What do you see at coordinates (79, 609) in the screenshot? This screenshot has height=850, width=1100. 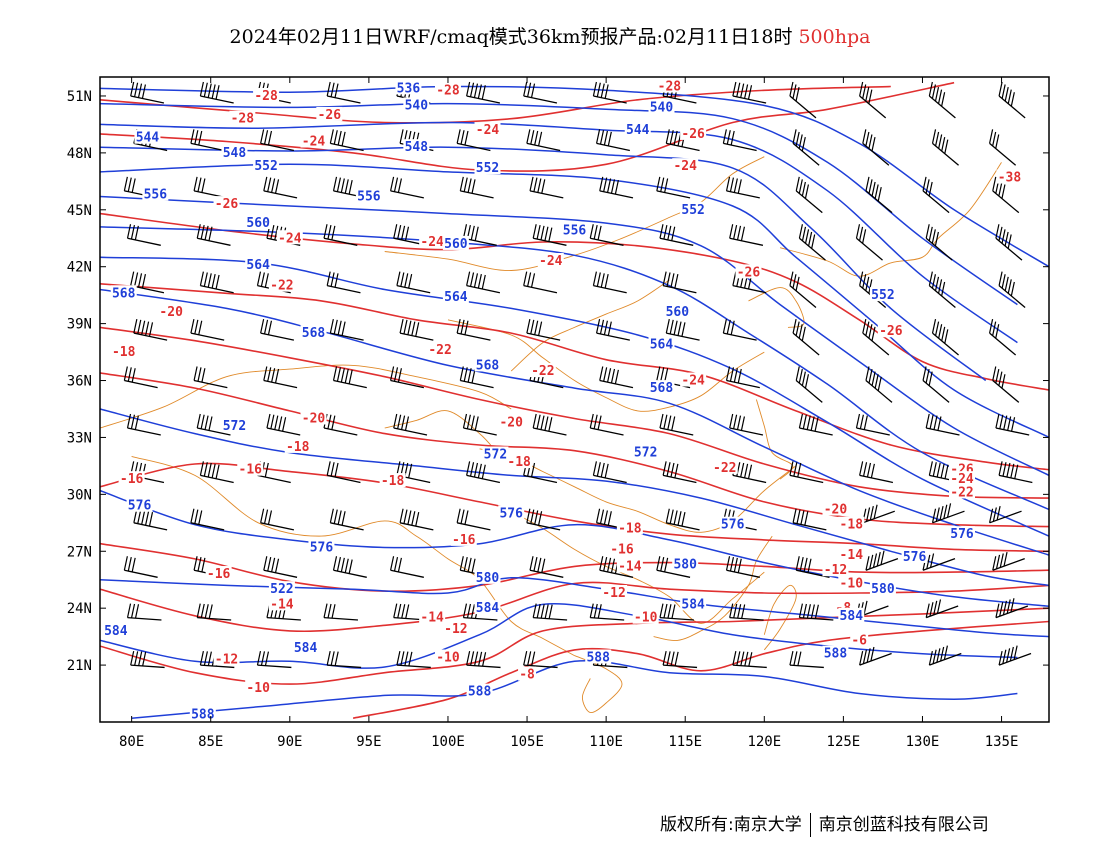 I see `lat-tick-label: 24N` at bounding box center [79, 609].